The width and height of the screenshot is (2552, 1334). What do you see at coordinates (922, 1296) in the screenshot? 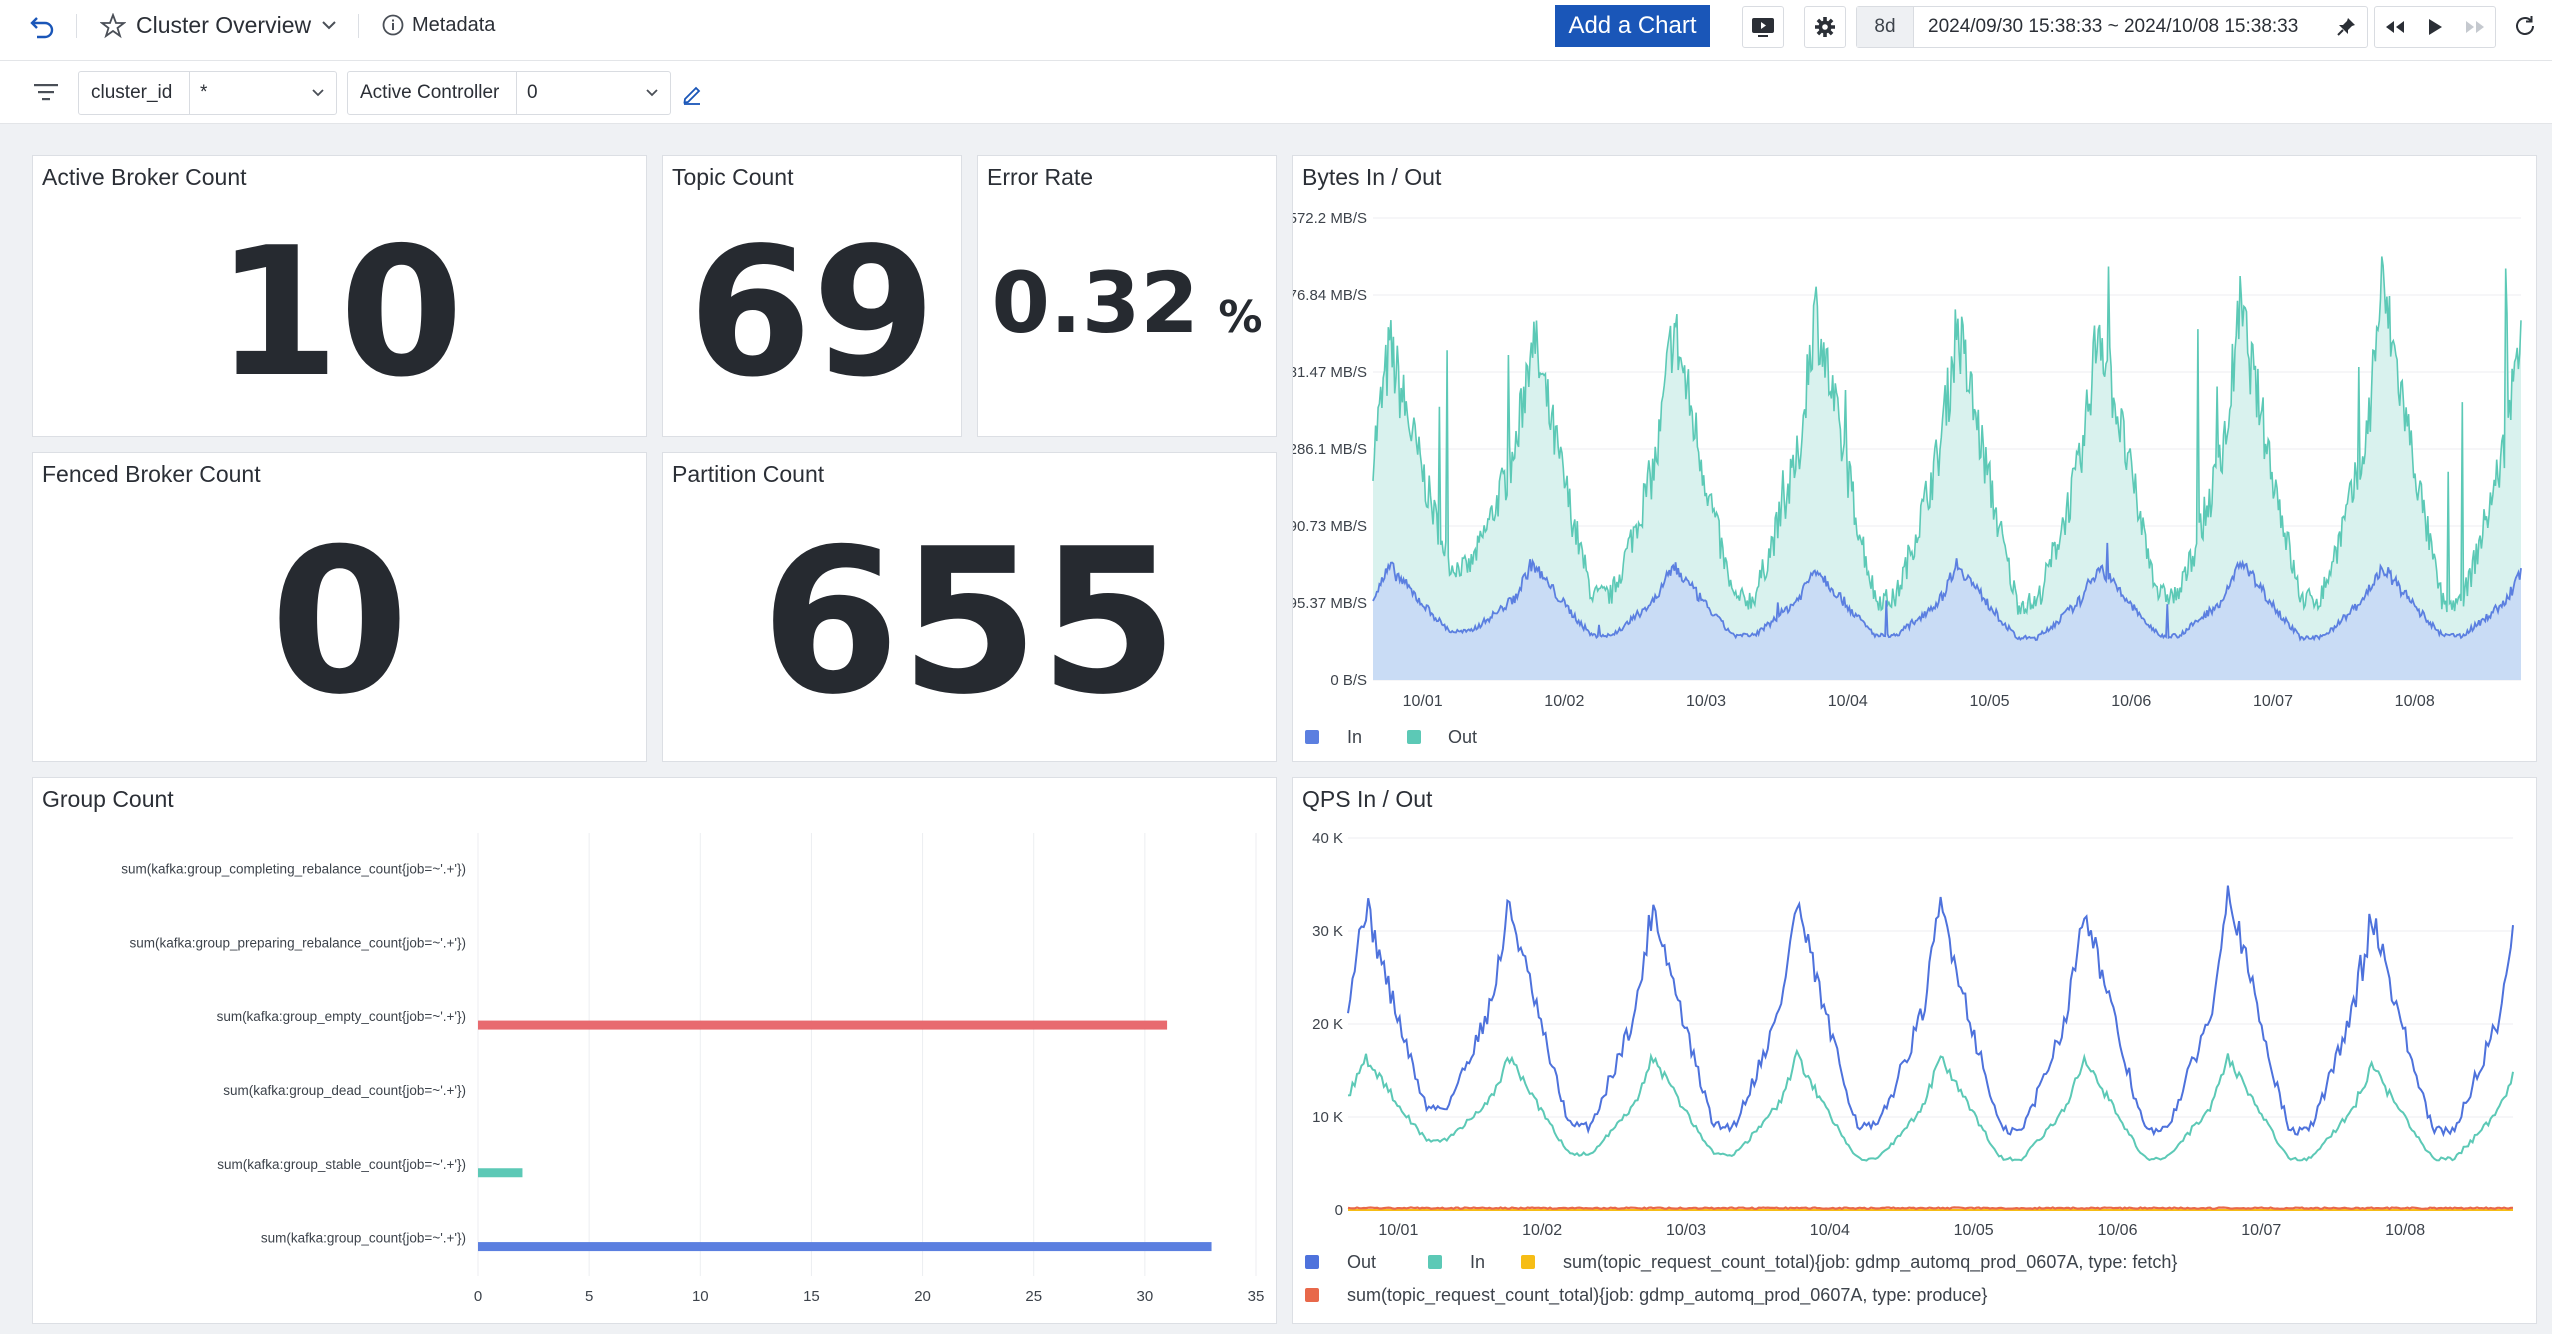
I see `x-tick-label: 20` at bounding box center [922, 1296].